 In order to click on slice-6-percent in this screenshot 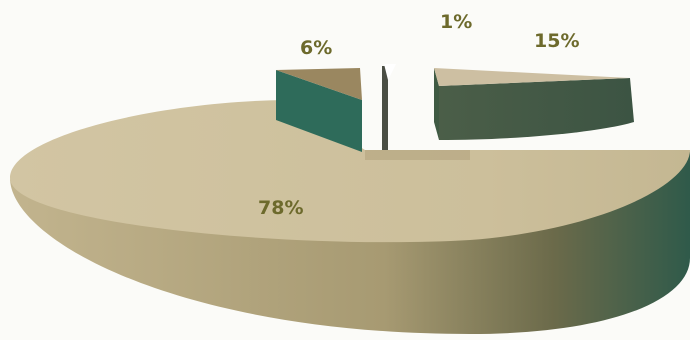, I will do `click(319, 110)`.